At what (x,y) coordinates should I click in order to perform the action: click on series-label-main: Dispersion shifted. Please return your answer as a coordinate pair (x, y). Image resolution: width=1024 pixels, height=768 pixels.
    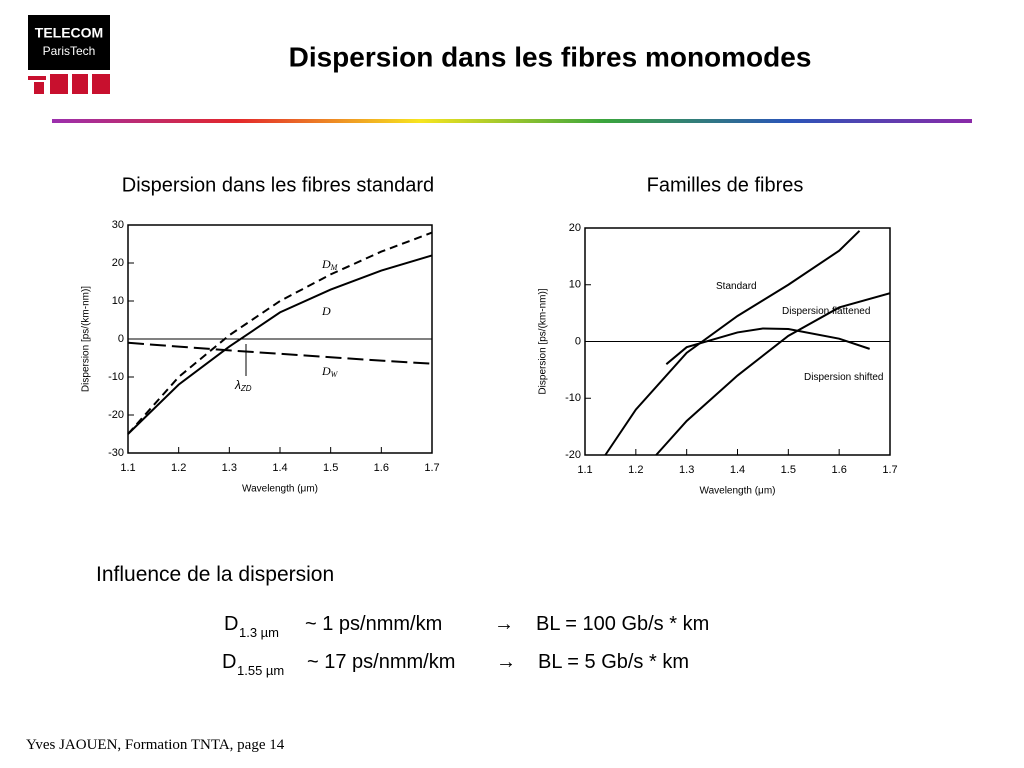
    Looking at the image, I should click on (843, 377).